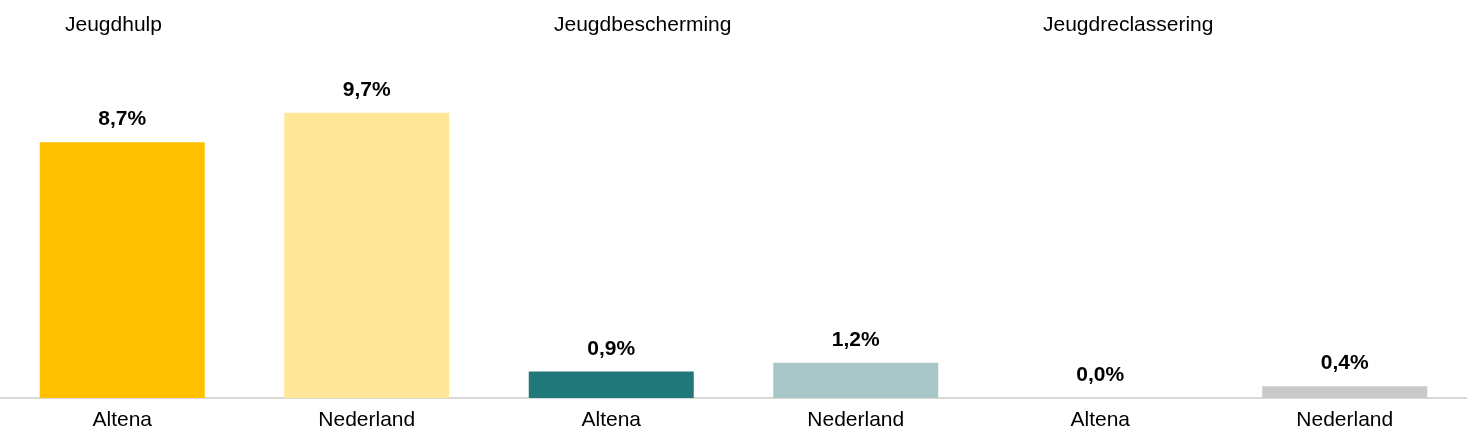  I want to click on data-label: 9,7%, so click(367, 88).